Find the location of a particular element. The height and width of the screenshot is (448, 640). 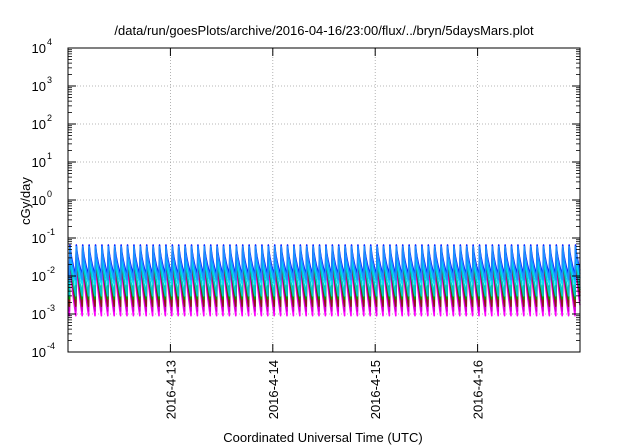

y-tick-exponent: -2 is located at coordinates (51, 270).